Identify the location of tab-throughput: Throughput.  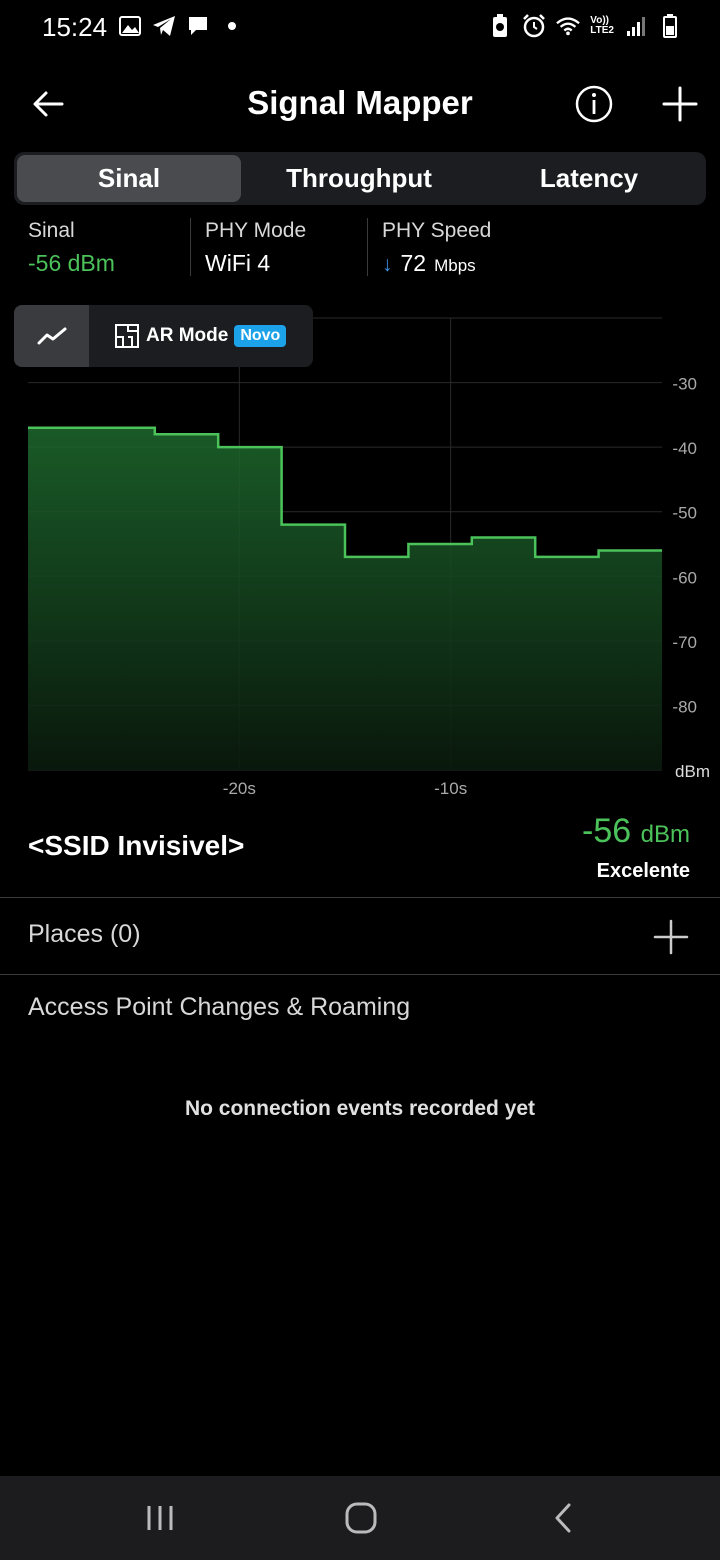
(359, 178).